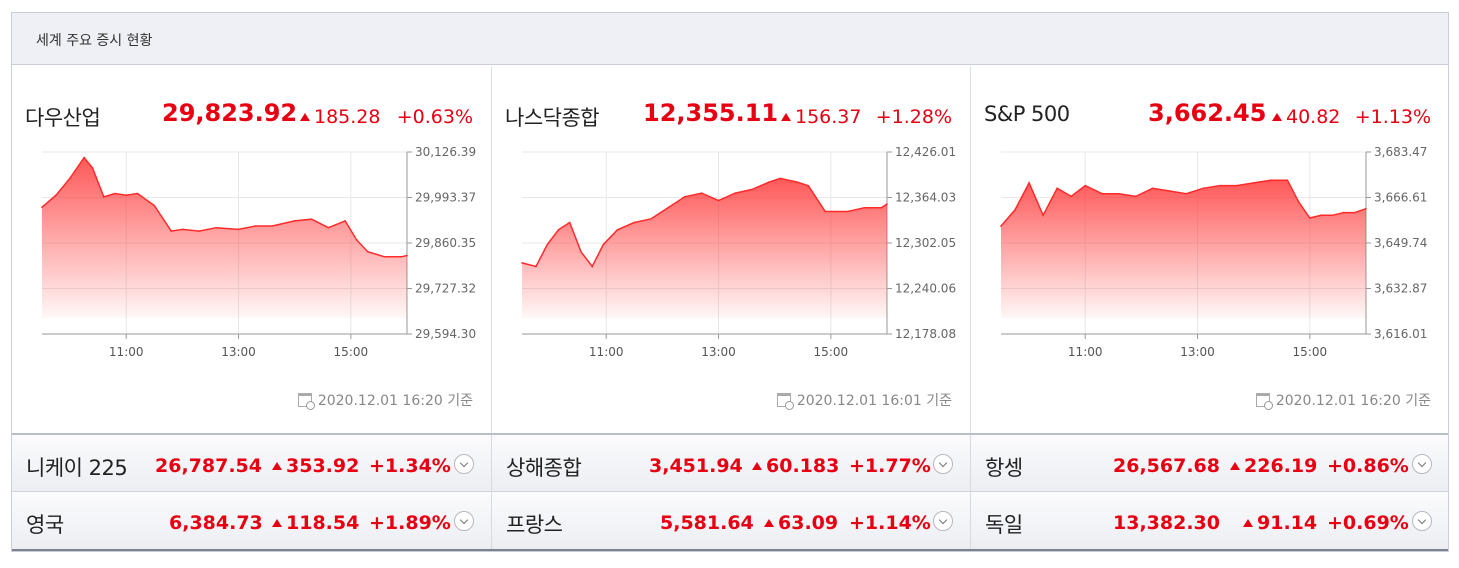 This screenshot has height=568, width=1459. What do you see at coordinates (45, 525) in the screenshot?
I see `index-name: 영국` at bounding box center [45, 525].